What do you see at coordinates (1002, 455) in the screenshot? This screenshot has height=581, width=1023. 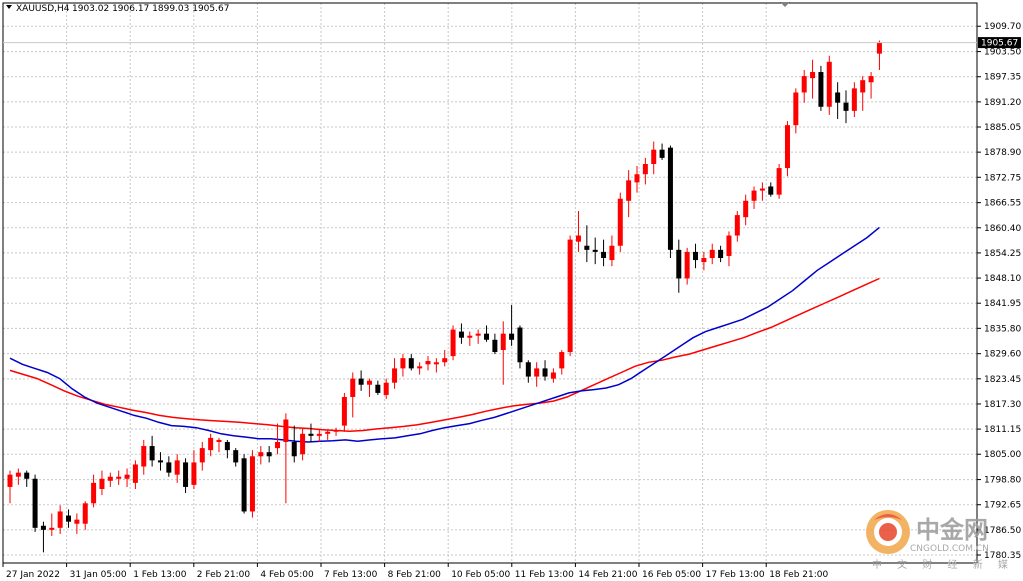 I see `y-tick-label: 1805.00` at bounding box center [1002, 455].